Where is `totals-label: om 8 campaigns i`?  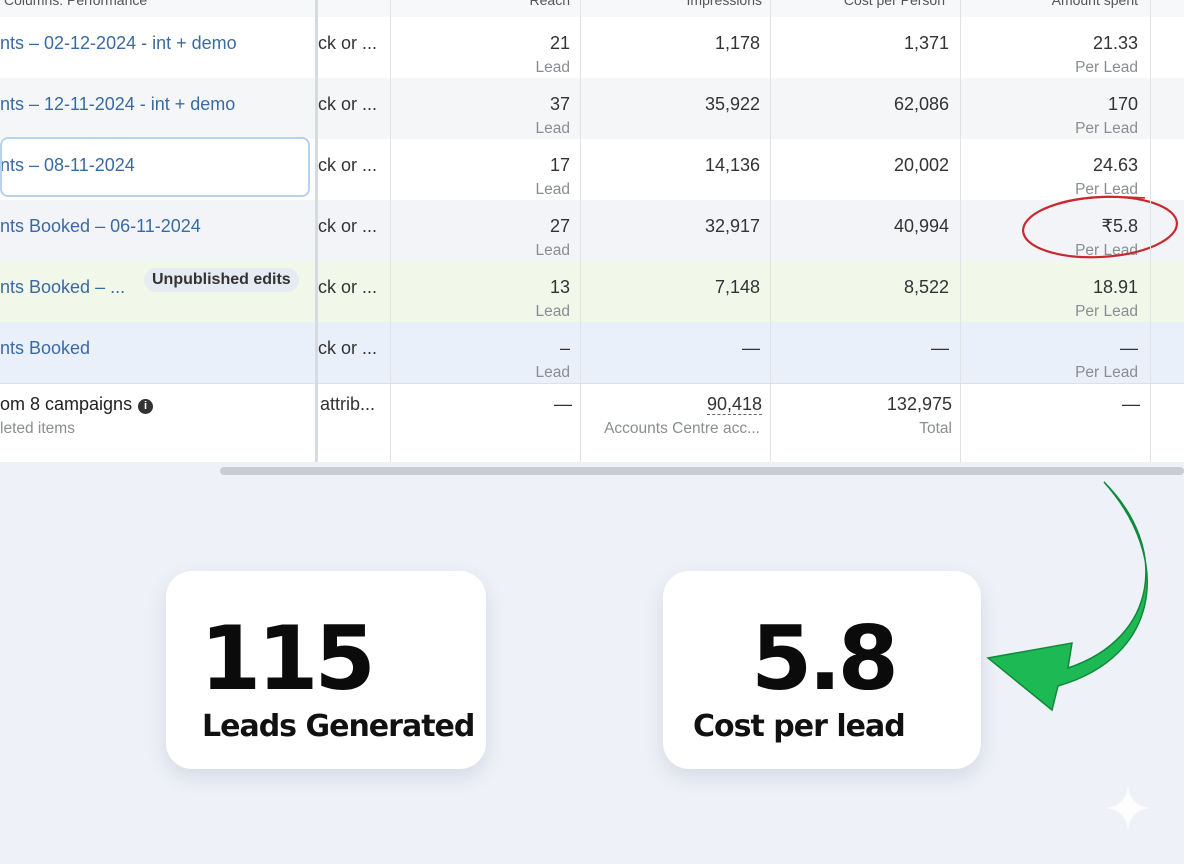 totals-label: om 8 campaigns i is located at coordinates (77, 404).